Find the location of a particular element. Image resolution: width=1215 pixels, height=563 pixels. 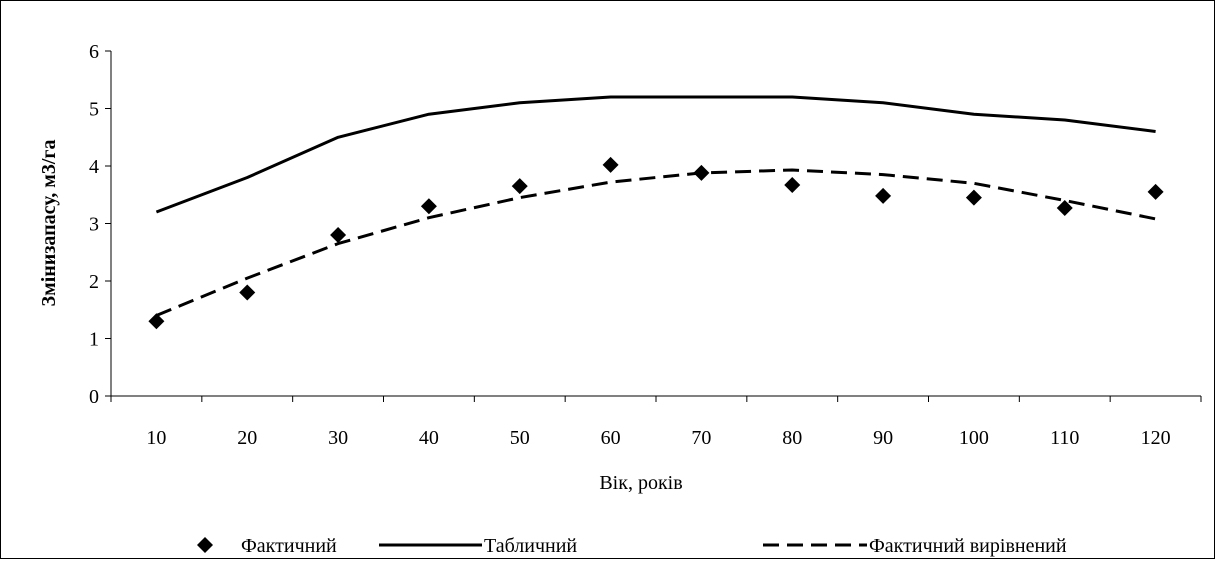

legend-label-actual: Фактичний is located at coordinates (289, 546).